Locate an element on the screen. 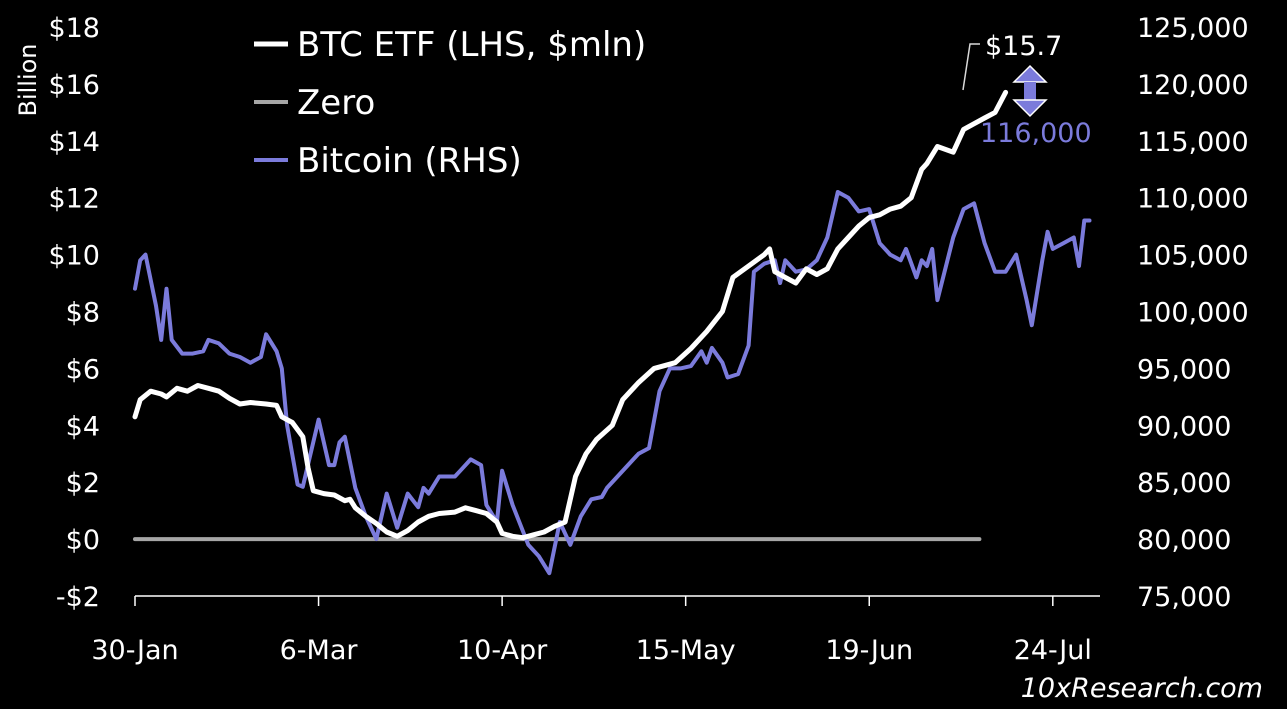 Image resolution: width=1287 pixels, height=709 pixels. right-tick-label: 120,000 is located at coordinates (1193, 85).